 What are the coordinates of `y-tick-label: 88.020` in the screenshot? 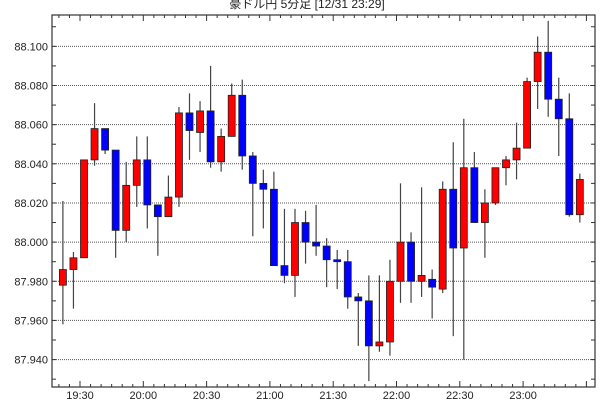 It's located at (31, 204).